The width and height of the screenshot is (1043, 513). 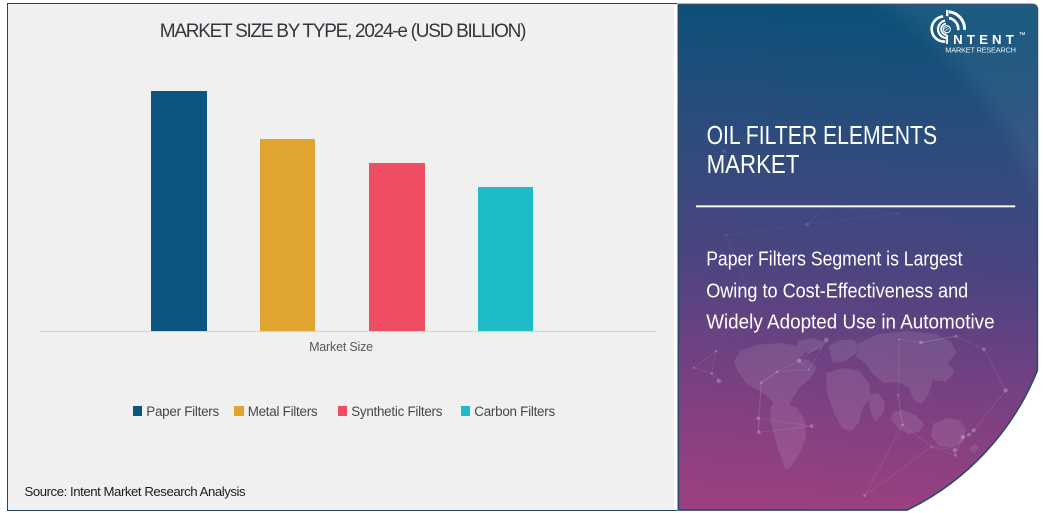 I want to click on svg-text: INTENT, so click(x=981, y=39).